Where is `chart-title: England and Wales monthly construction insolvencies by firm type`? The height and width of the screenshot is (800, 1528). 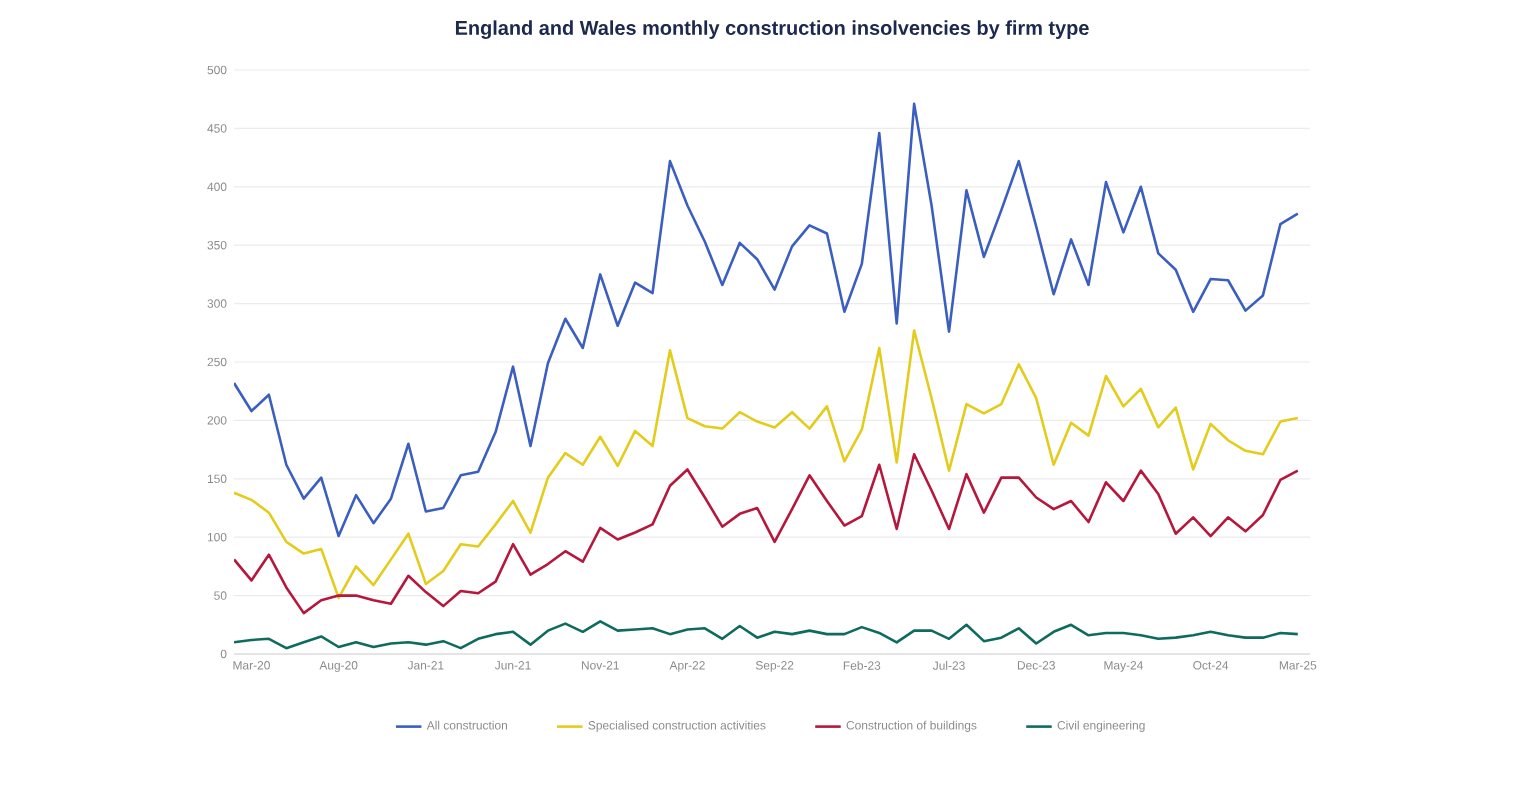
chart-title: England and Wales monthly construction insolvencies by firm type is located at coordinates (772, 29).